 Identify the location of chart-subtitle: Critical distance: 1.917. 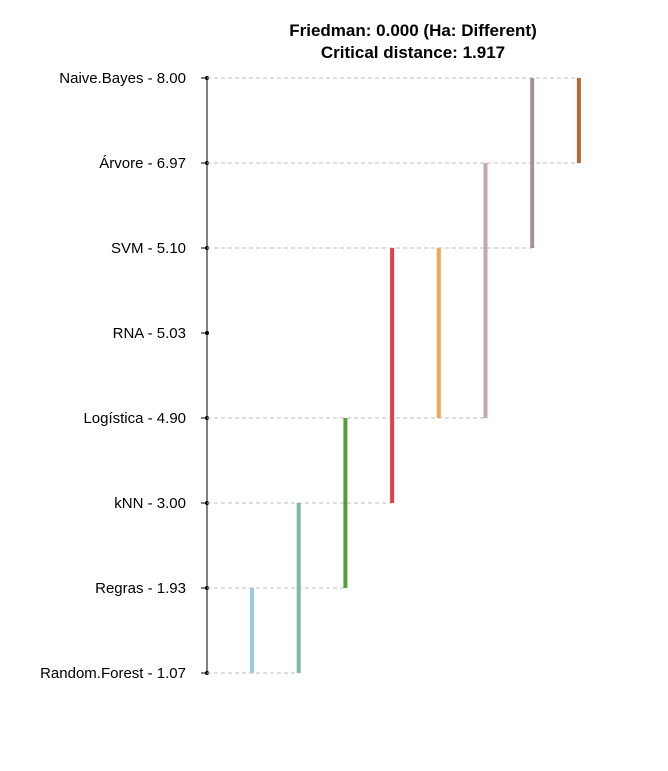
(413, 52).